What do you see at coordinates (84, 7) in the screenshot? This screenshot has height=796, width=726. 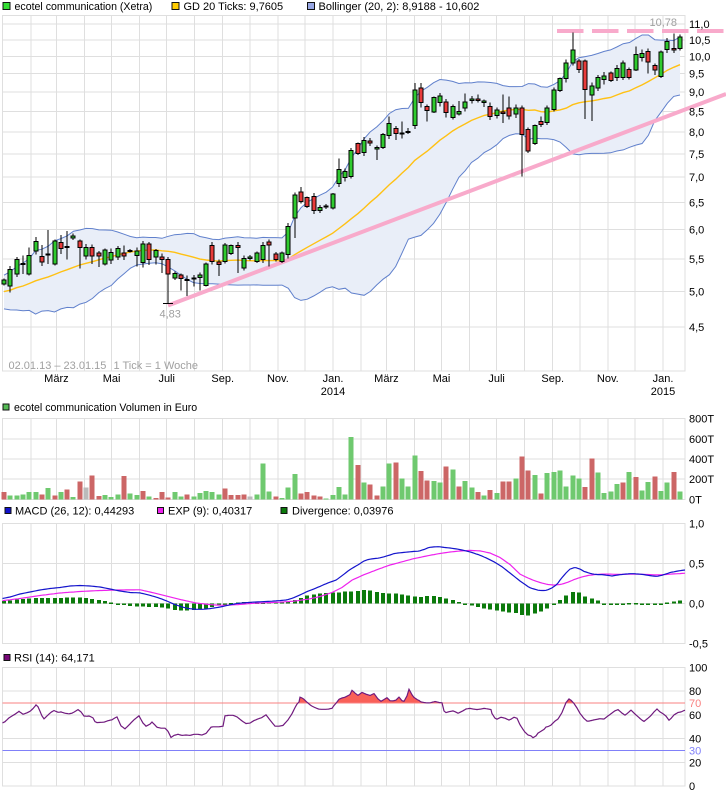 I see `svg-text: ecotel communication (Xetra)` at bounding box center [84, 7].